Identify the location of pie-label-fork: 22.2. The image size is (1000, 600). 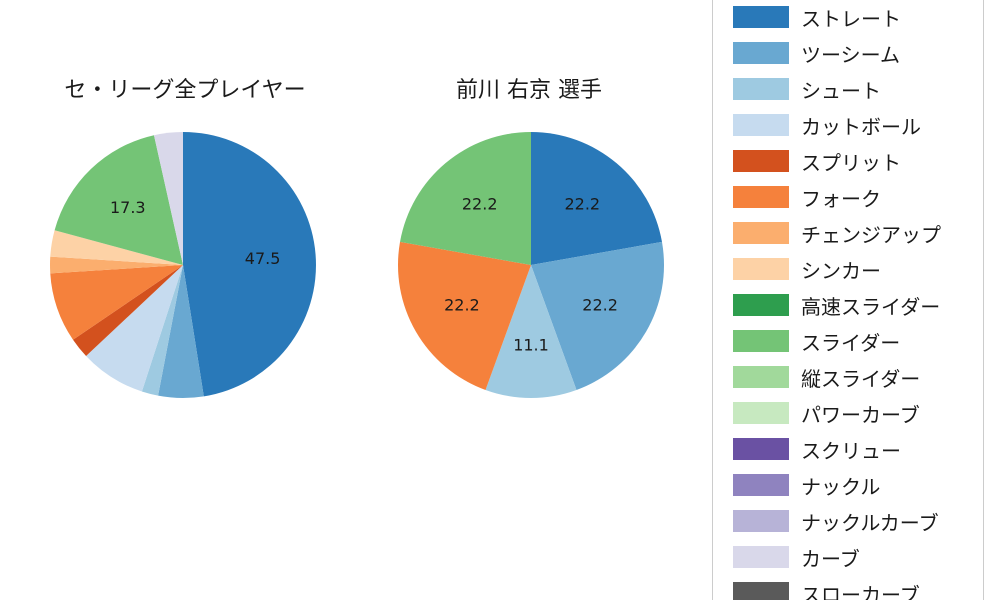
(462, 304).